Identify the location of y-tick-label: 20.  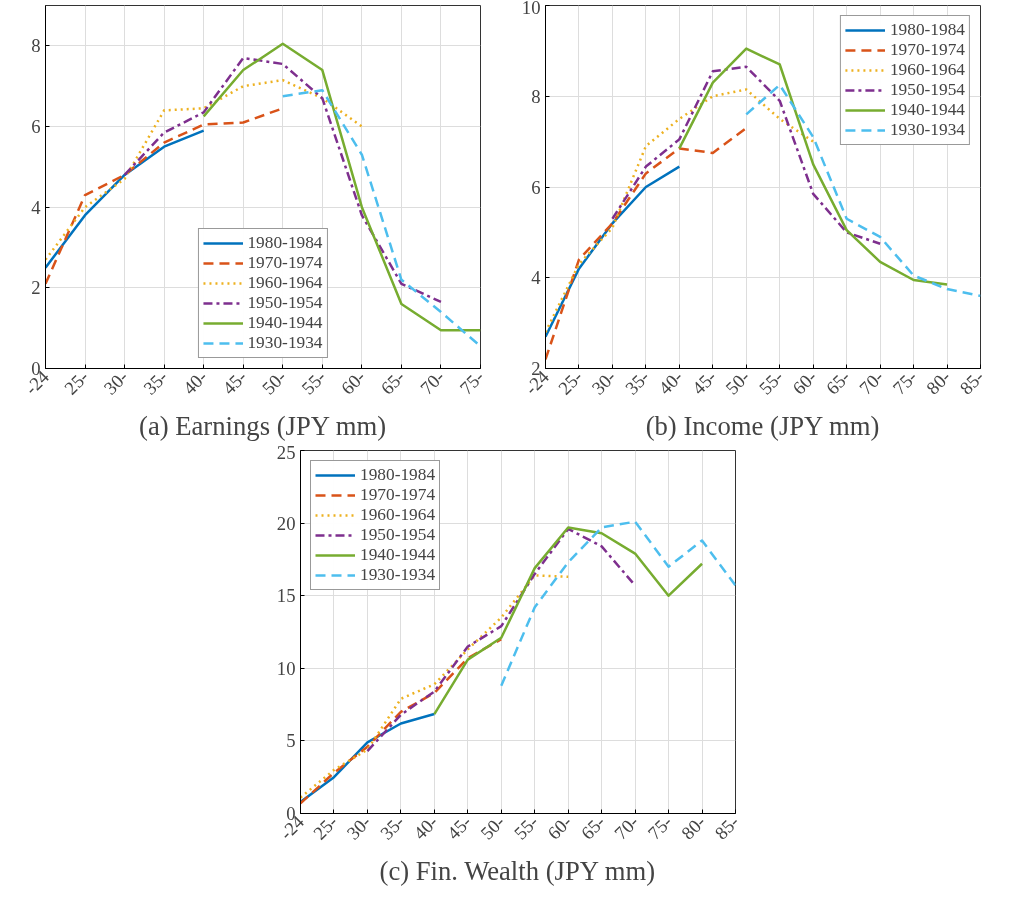
(286, 523).